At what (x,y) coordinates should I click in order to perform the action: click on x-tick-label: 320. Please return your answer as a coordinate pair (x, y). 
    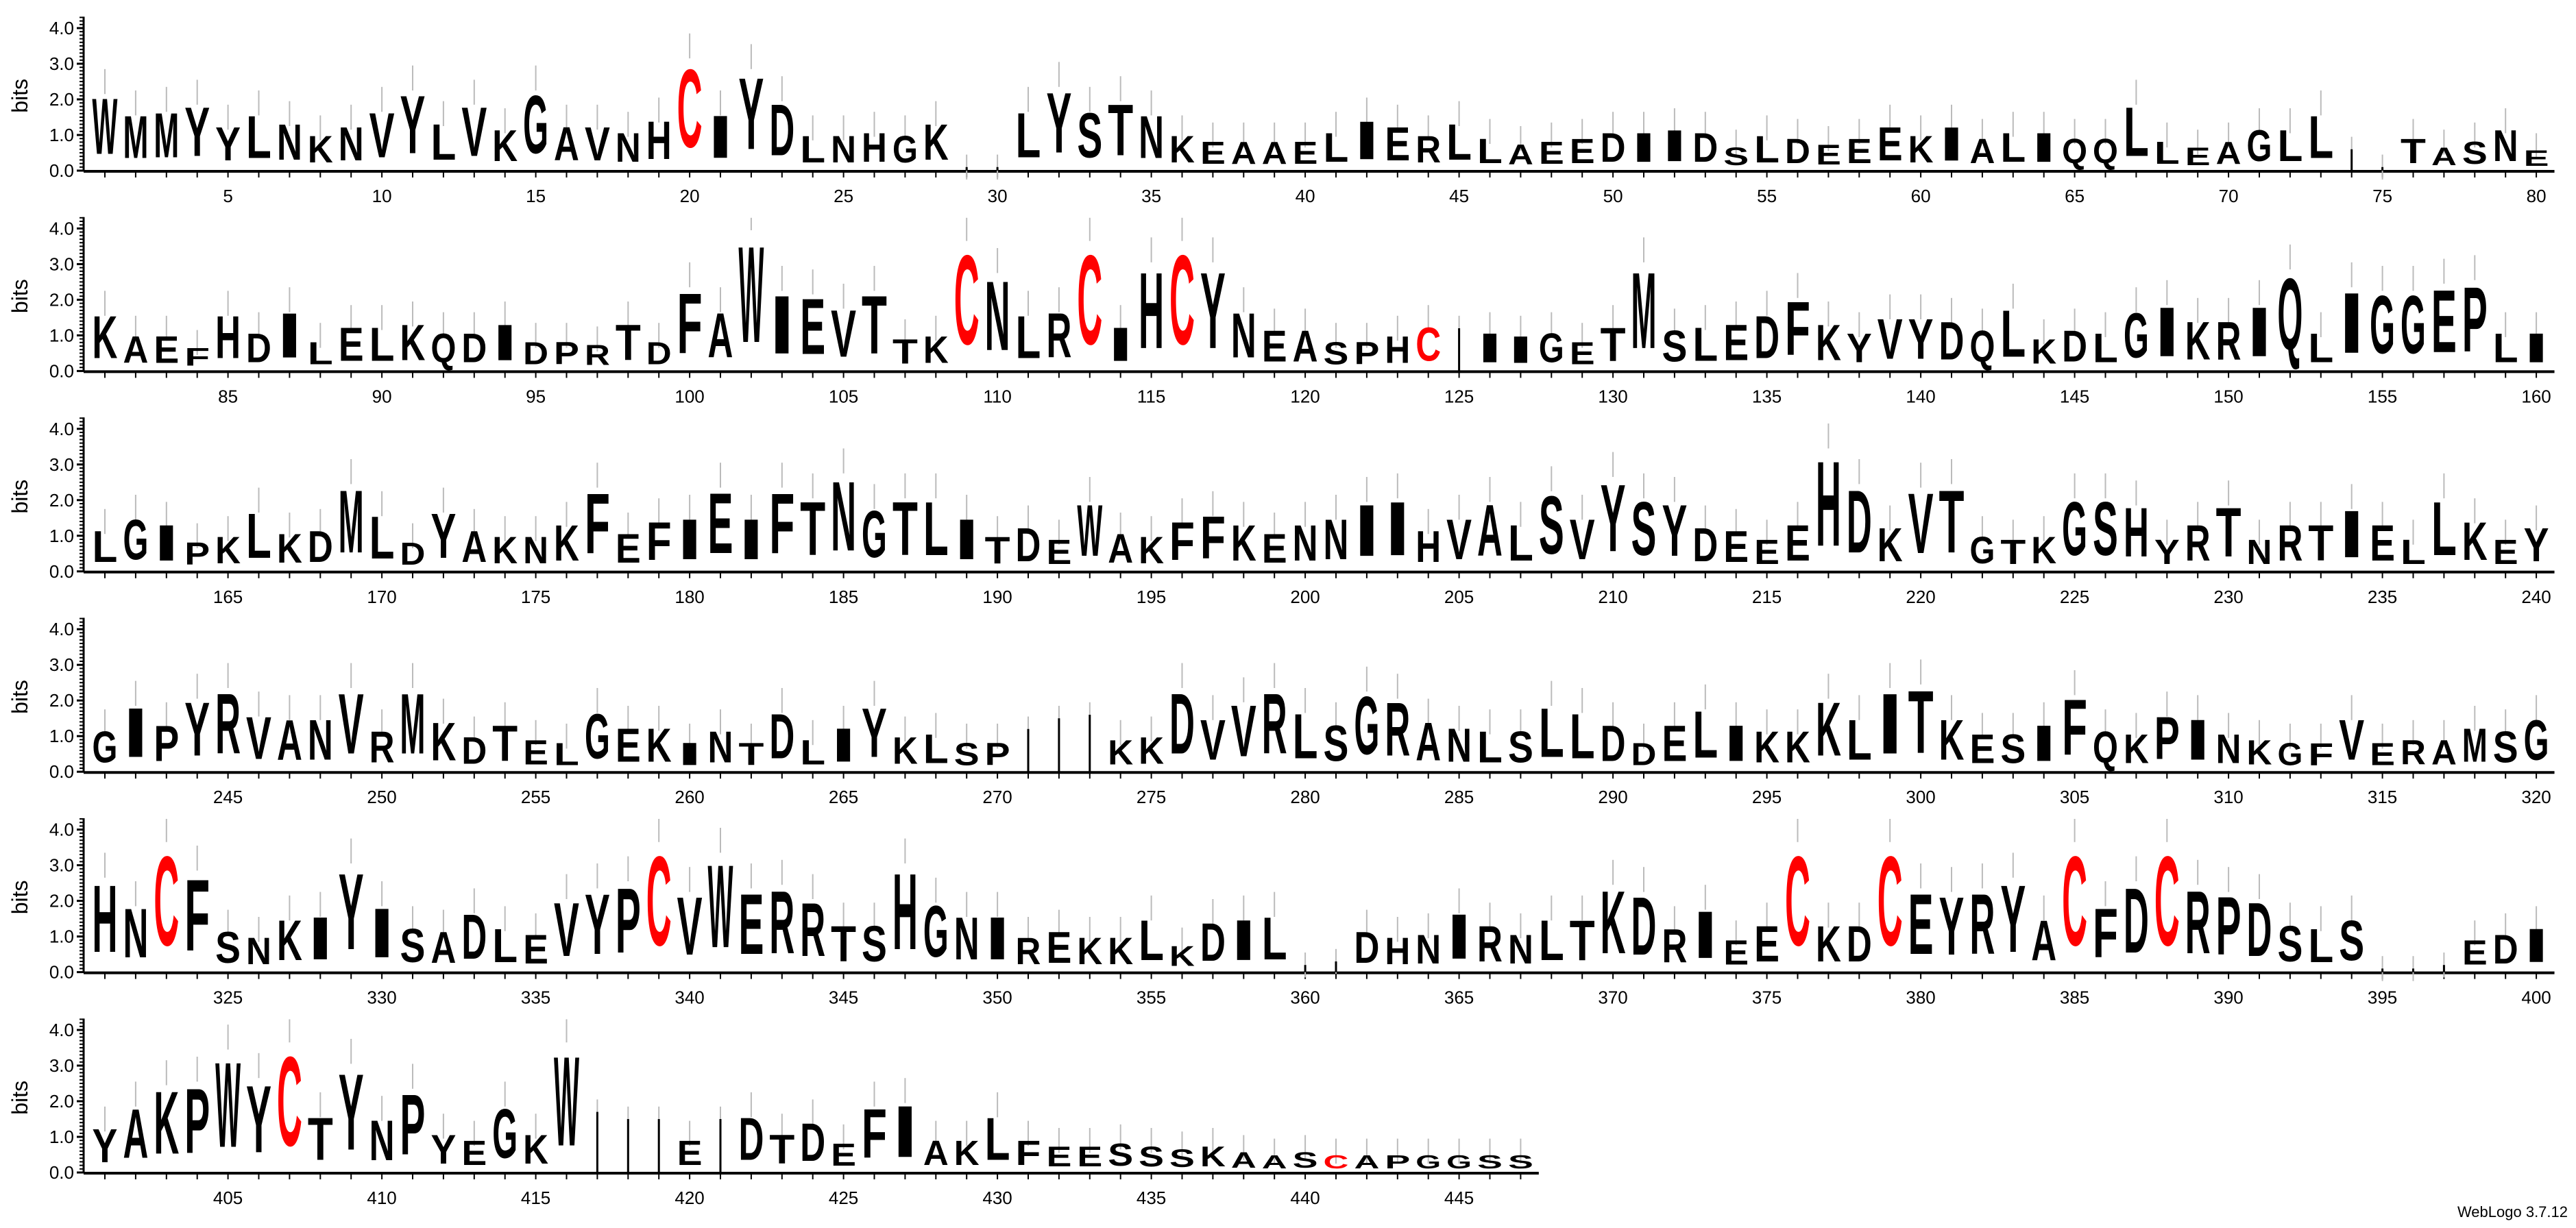
    Looking at the image, I should click on (2536, 797).